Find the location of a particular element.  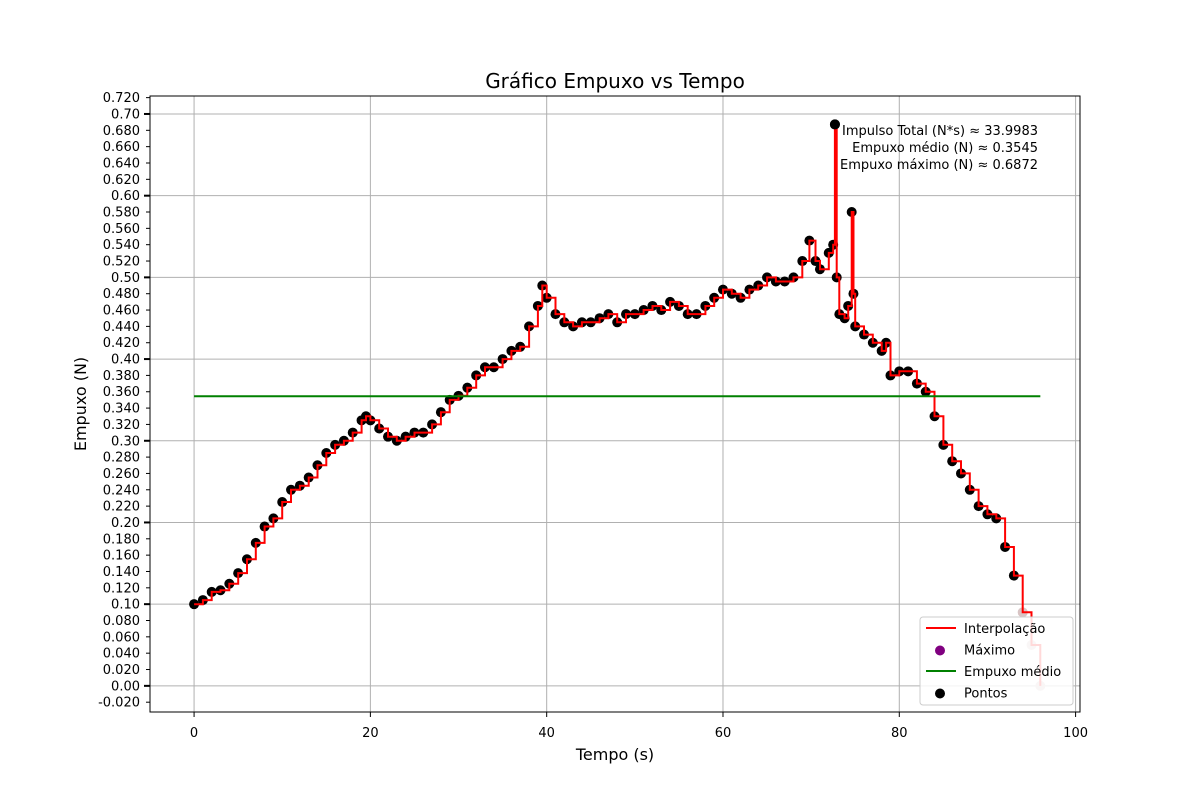

y-tick-label: 0.660 is located at coordinates (121, 147).